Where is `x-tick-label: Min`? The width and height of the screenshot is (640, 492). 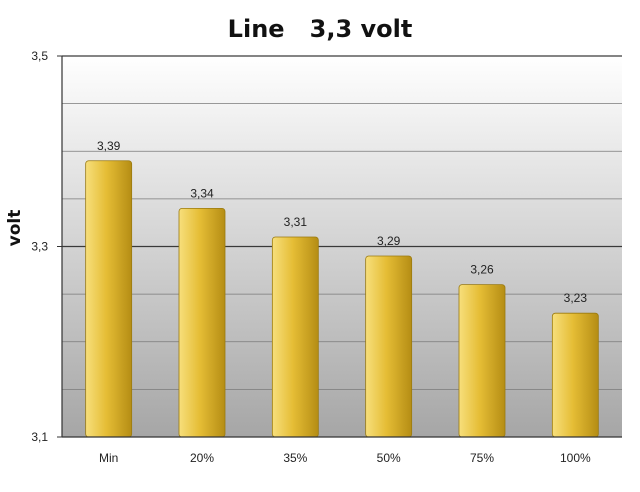
x-tick-label: Min is located at coordinates (108, 458).